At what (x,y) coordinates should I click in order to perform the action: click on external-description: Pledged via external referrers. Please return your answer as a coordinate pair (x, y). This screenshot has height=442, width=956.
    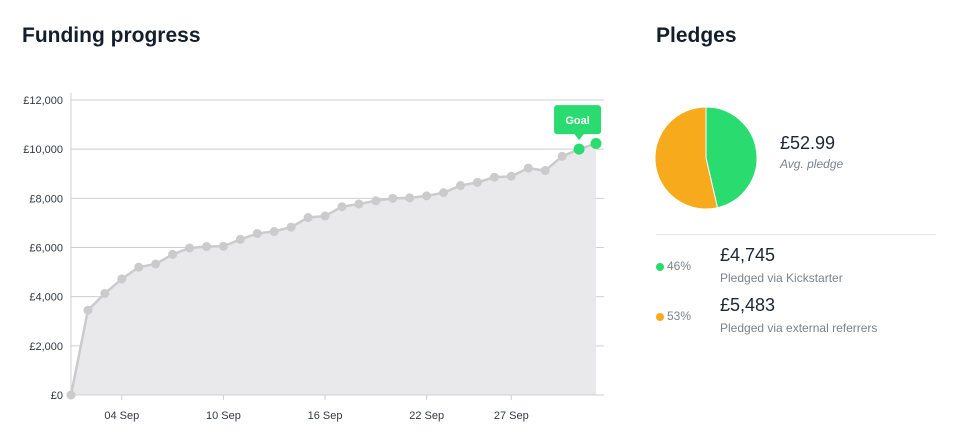
    Looking at the image, I should click on (799, 328).